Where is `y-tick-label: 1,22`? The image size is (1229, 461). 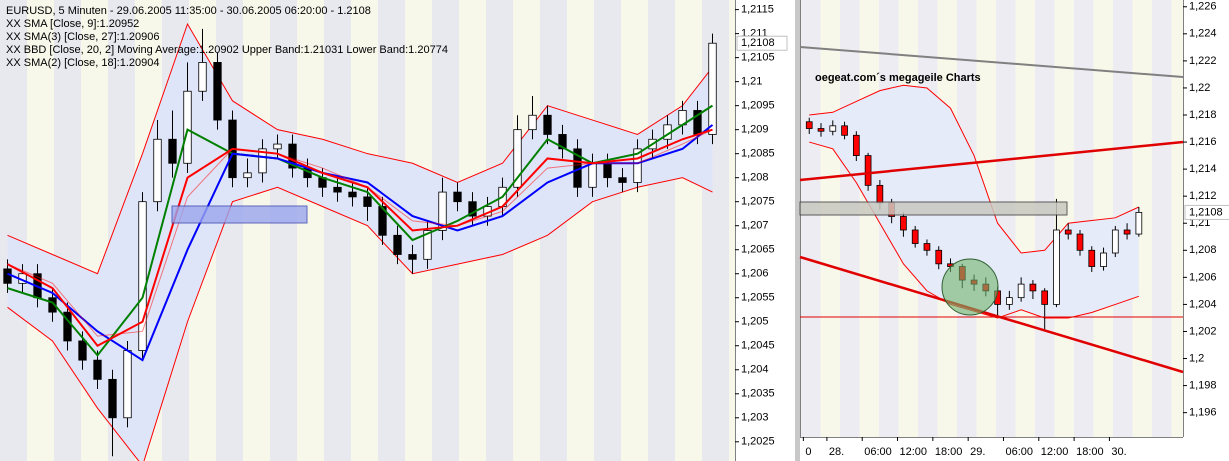
y-tick-label: 1,22 is located at coordinates (1199, 88).